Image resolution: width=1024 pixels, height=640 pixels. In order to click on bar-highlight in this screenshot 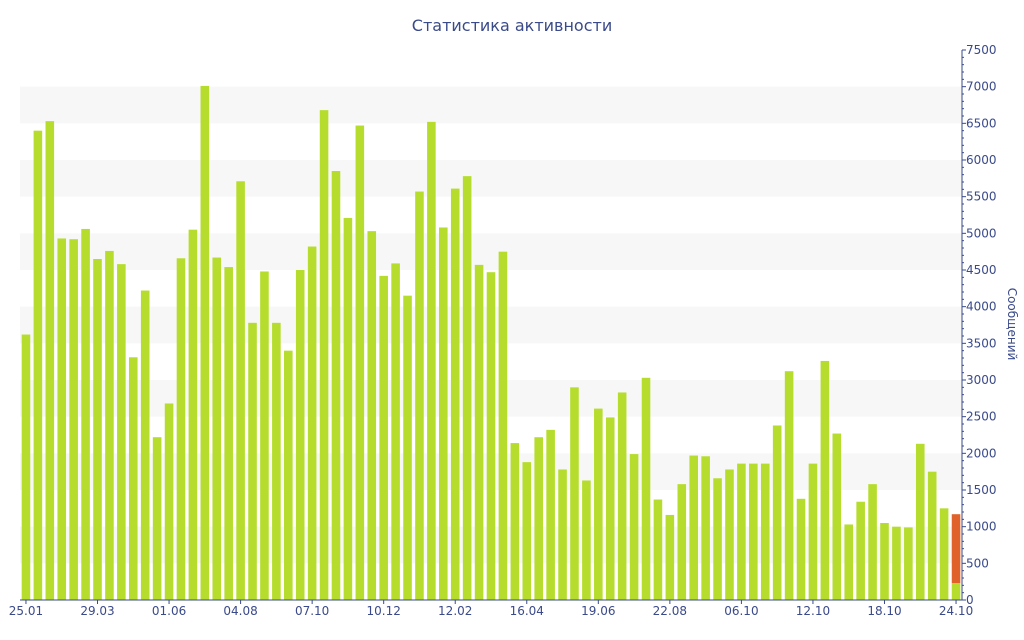, I will do `click(956, 549)`.